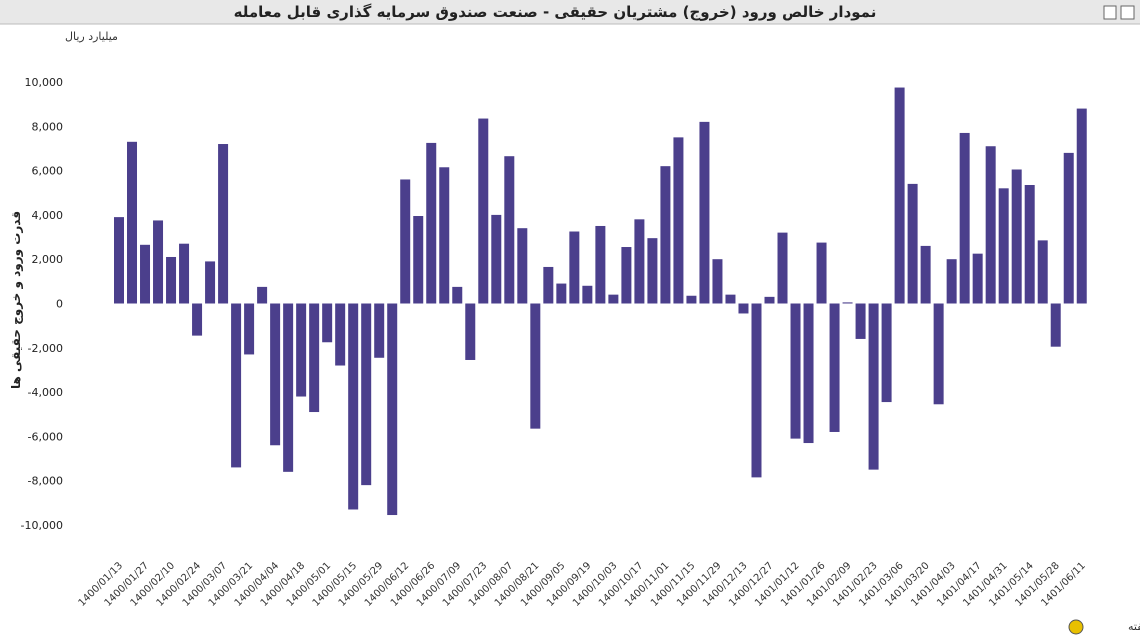 The width and height of the screenshot is (1140, 640). I want to click on refresh-icon, so click(1076, 627).